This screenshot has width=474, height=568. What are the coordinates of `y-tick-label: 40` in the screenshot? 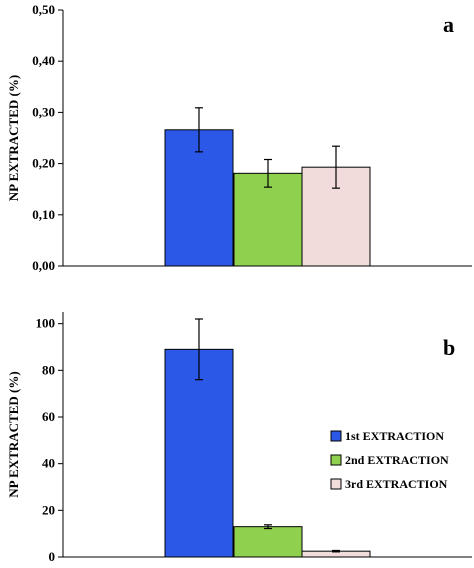 It's located at (48, 463).